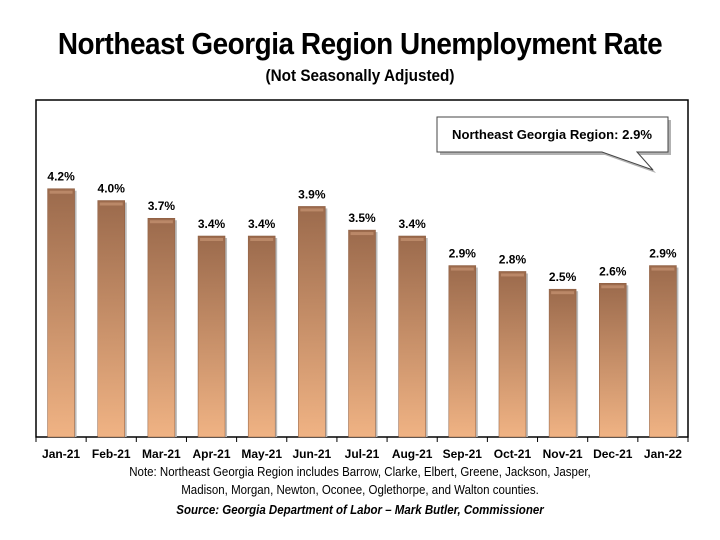 Image resolution: width=720 pixels, height=540 pixels. What do you see at coordinates (312, 194) in the screenshot?
I see `data-label: 3.9%` at bounding box center [312, 194].